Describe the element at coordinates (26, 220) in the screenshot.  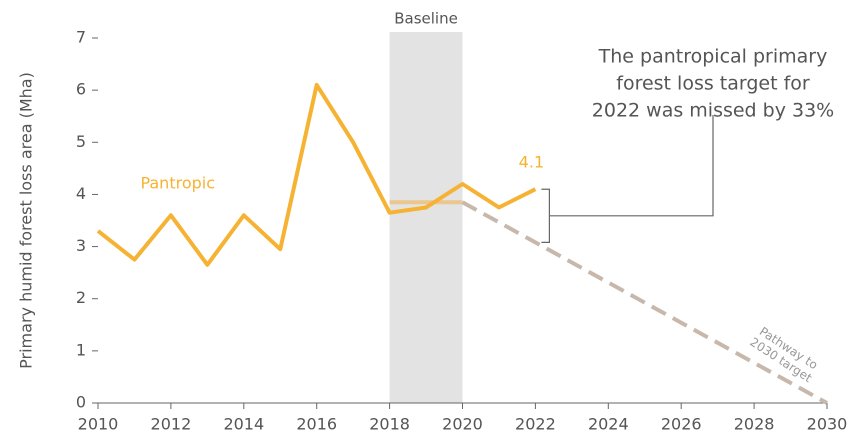
I see `y-axis-label: Primary humid forest loss area (Mha)` at that location.